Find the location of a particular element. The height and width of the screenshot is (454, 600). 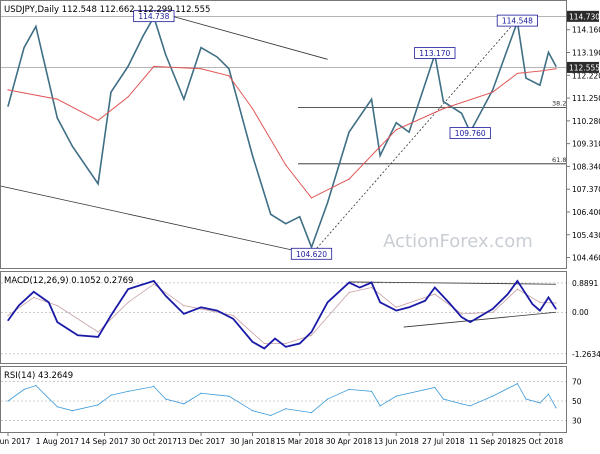

annotation-label: 109.760 is located at coordinates (470, 133).